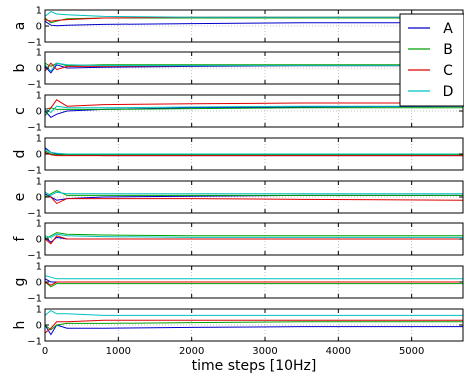 The width and height of the screenshot is (464, 377). What do you see at coordinates (20, 325) in the screenshot?
I see `panel-label: h` at bounding box center [20, 325].